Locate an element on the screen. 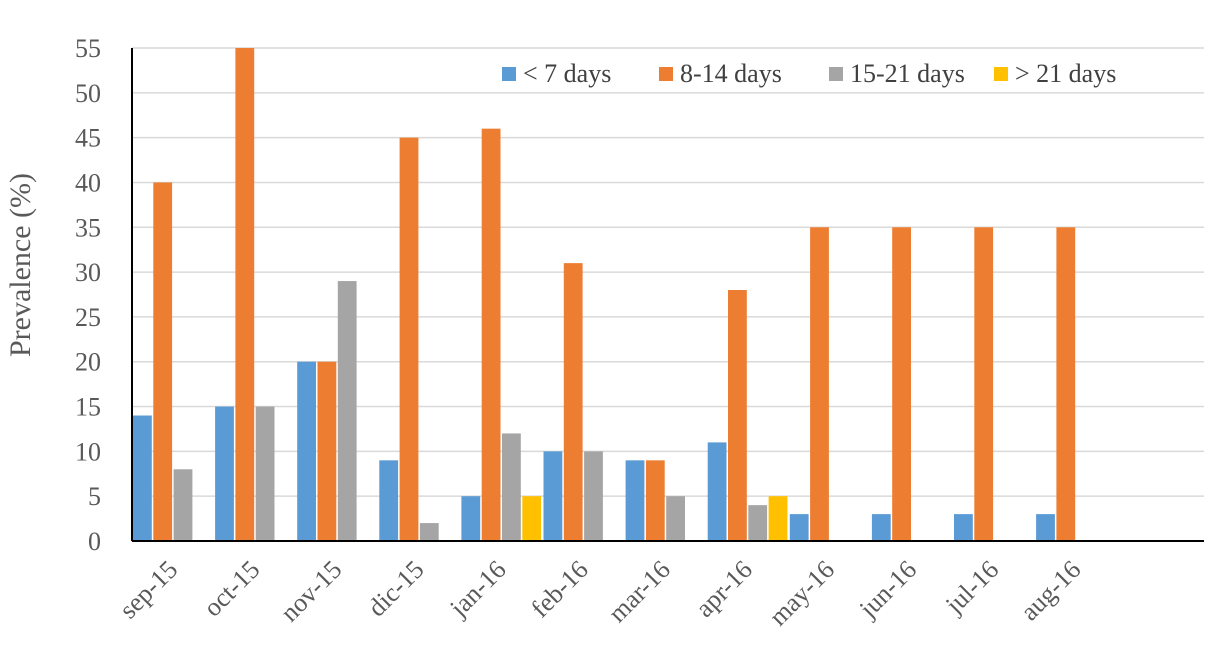  y-tick-label: 40 is located at coordinates (88, 182).